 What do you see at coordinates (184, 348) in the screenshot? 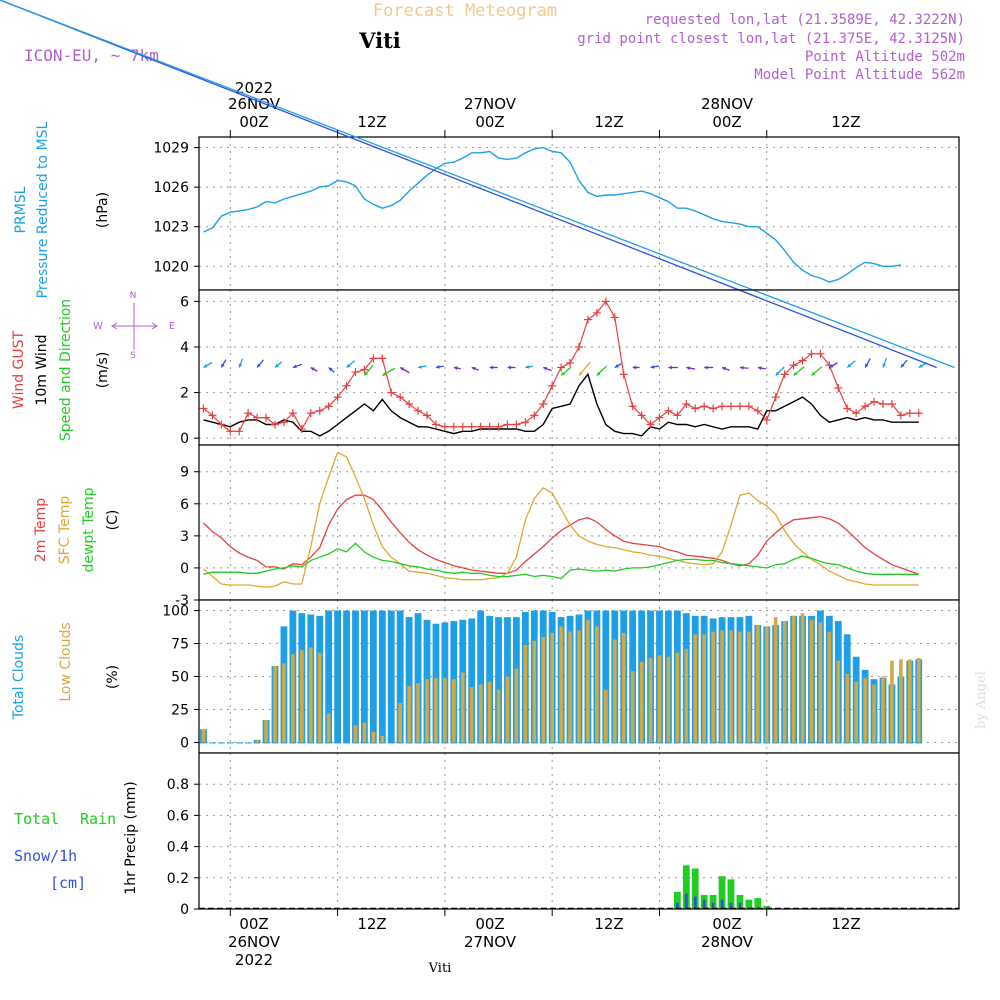
I see `wind-tick-label: 4` at bounding box center [184, 348].